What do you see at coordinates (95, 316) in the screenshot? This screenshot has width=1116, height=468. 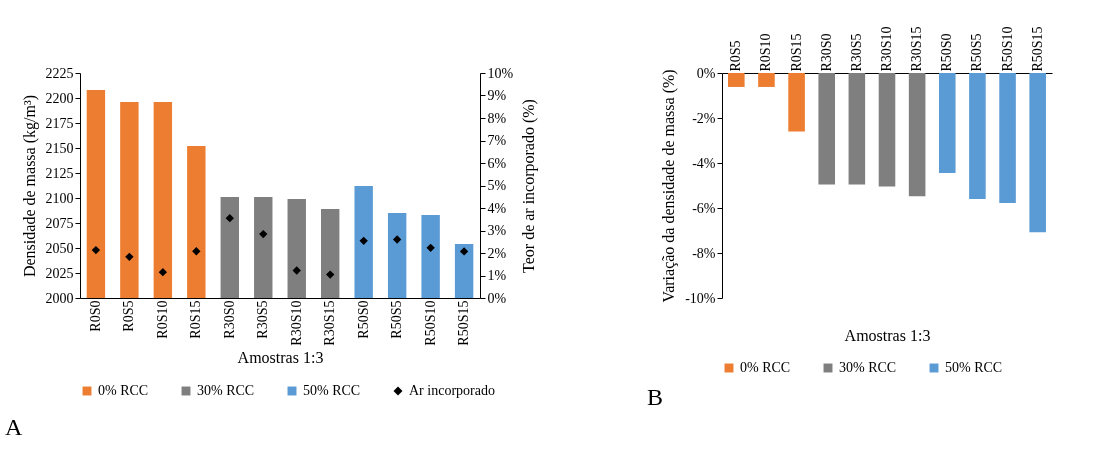 I see `x-tick-label: R0S0` at bounding box center [95, 316].